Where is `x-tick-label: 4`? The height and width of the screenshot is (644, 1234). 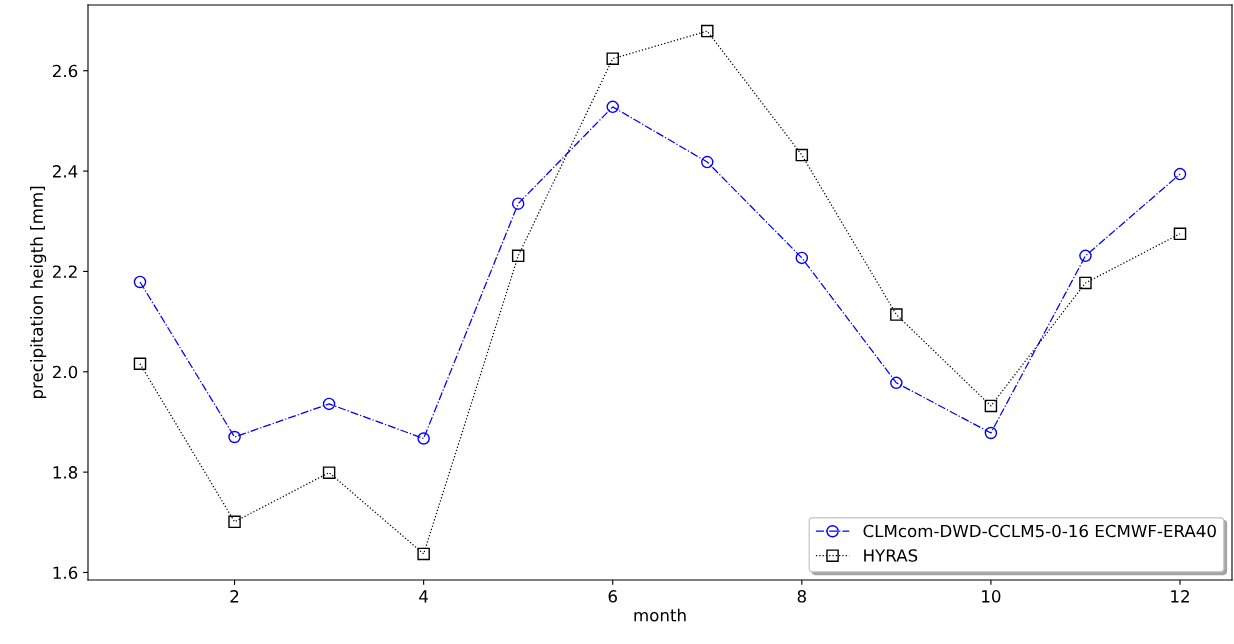 x-tick-label: 4 is located at coordinates (423, 596).